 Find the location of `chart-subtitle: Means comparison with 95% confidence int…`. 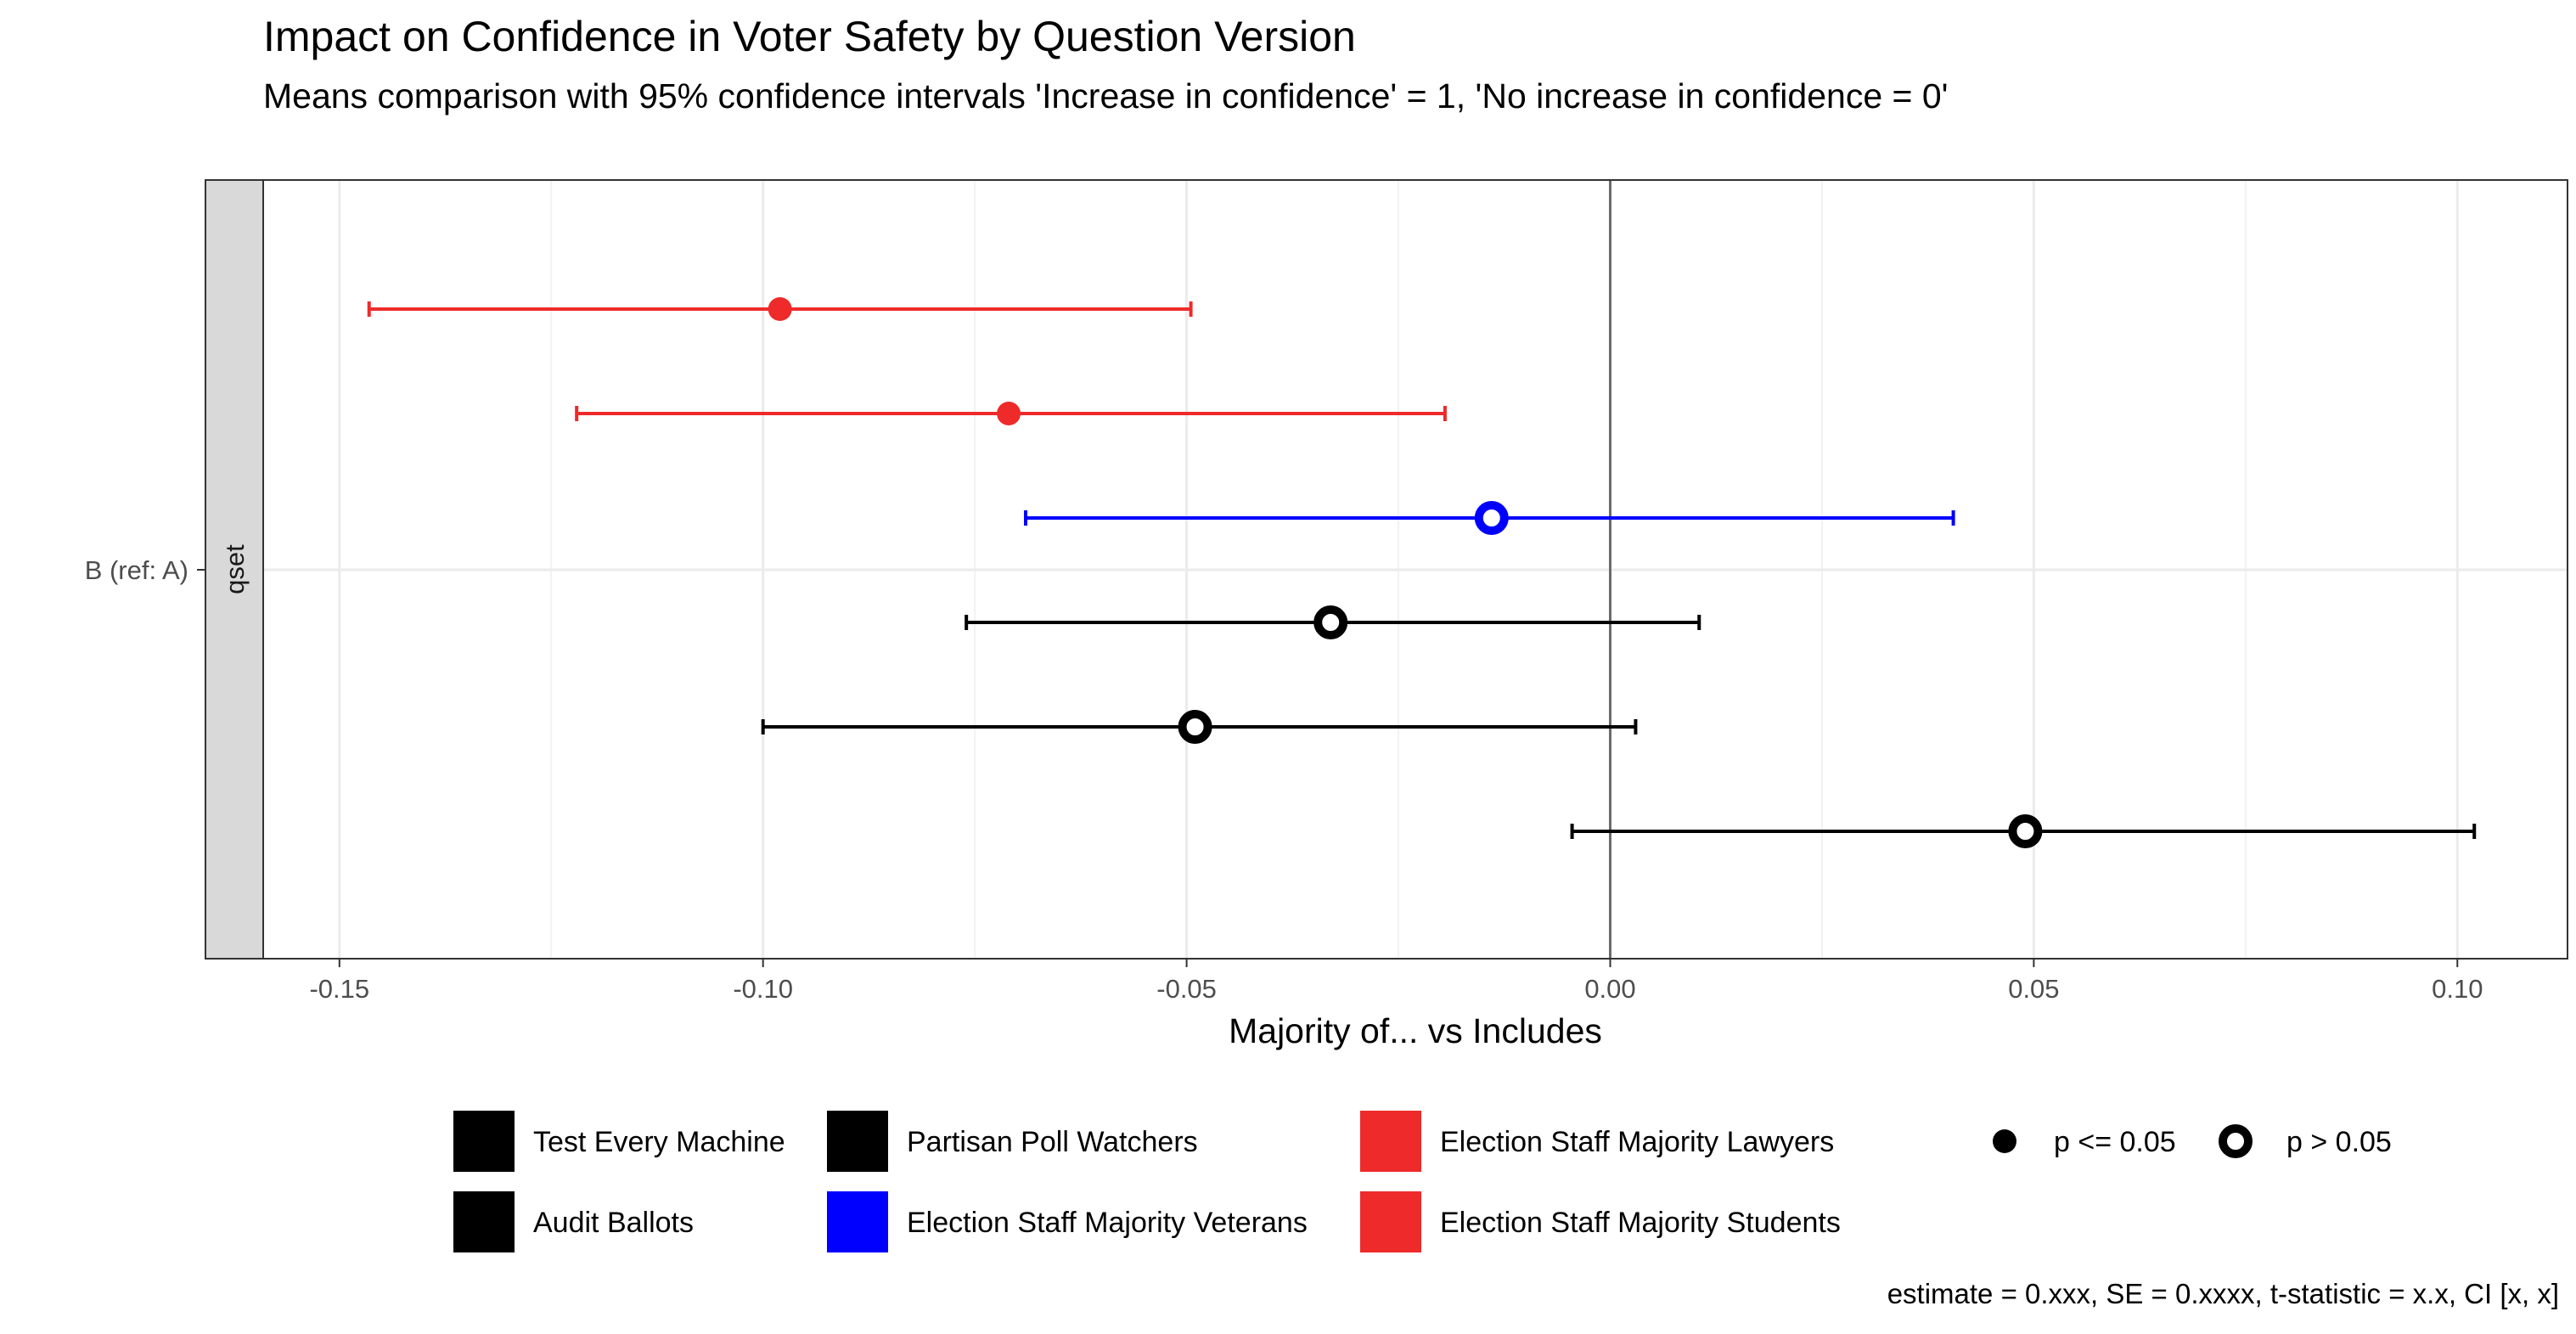

chart-subtitle: Means comparison with 95% confidence int… is located at coordinates (1106, 95).